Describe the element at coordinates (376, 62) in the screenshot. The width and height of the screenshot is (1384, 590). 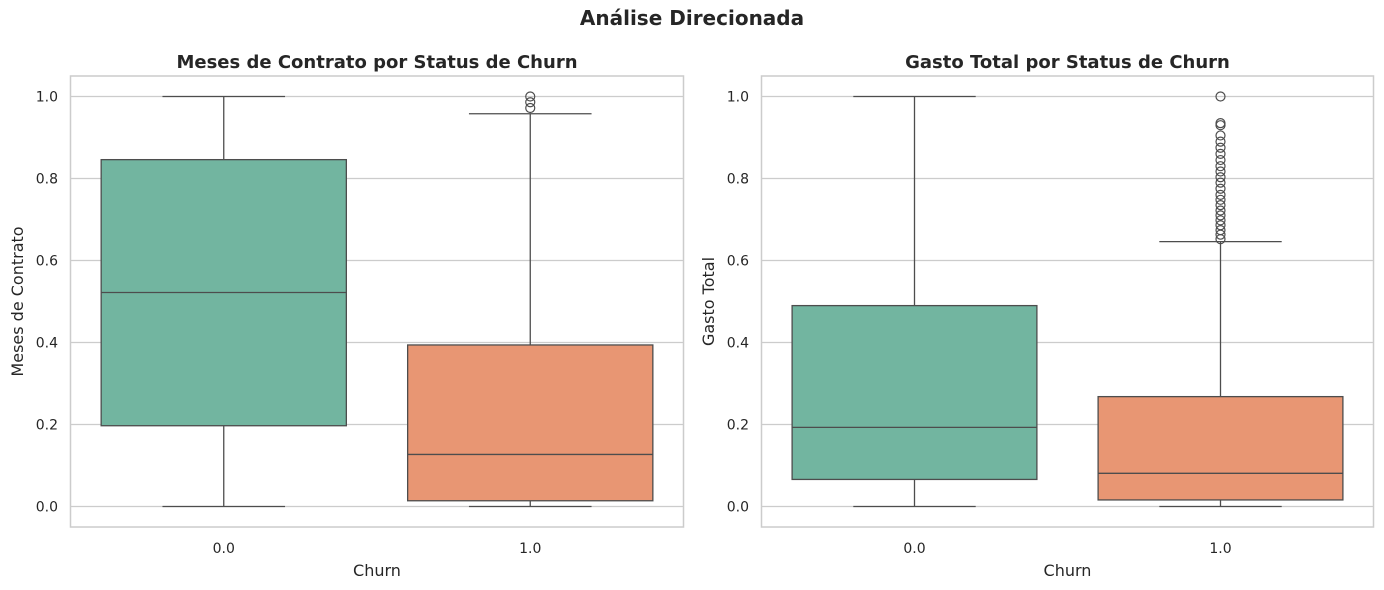
I see `chart-title: Meses de Contrato por Status de Churn` at that location.